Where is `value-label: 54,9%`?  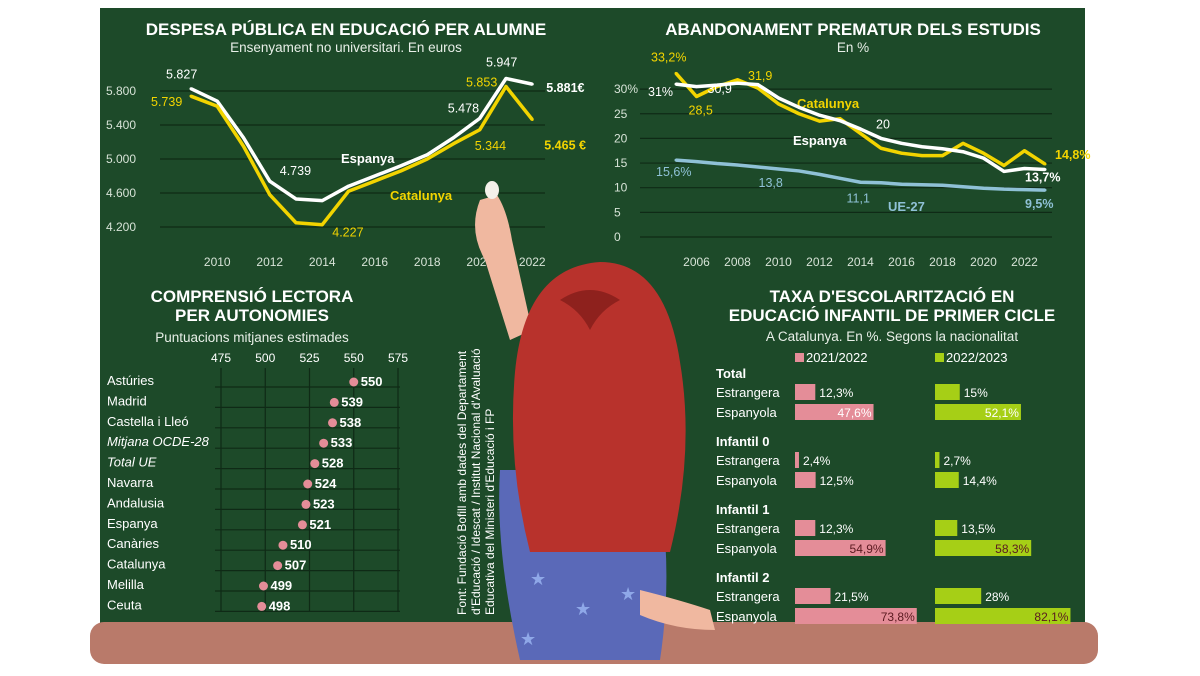
value-label: 54,9% is located at coordinates (867, 549).